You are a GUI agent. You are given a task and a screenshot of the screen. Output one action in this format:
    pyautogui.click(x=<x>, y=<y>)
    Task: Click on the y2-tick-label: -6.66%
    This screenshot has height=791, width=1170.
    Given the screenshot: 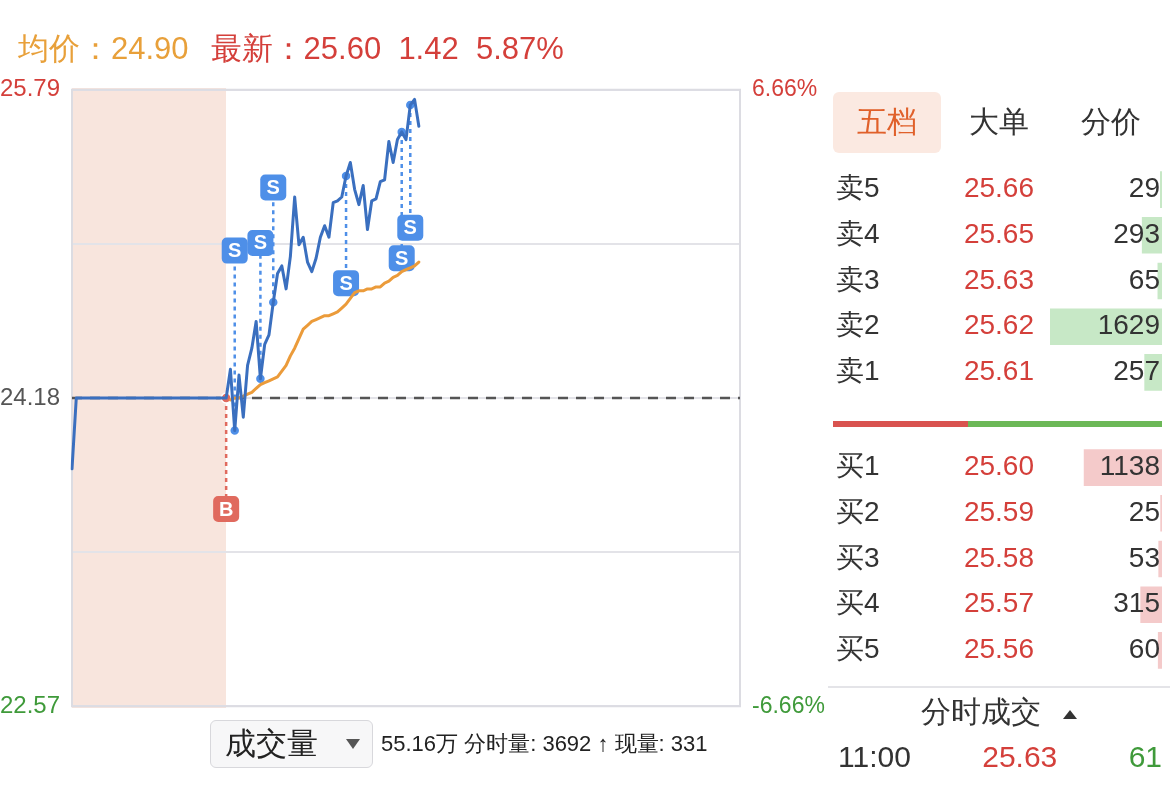 What is the action you would take?
    pyautogui.click(x=788, y=704)
    